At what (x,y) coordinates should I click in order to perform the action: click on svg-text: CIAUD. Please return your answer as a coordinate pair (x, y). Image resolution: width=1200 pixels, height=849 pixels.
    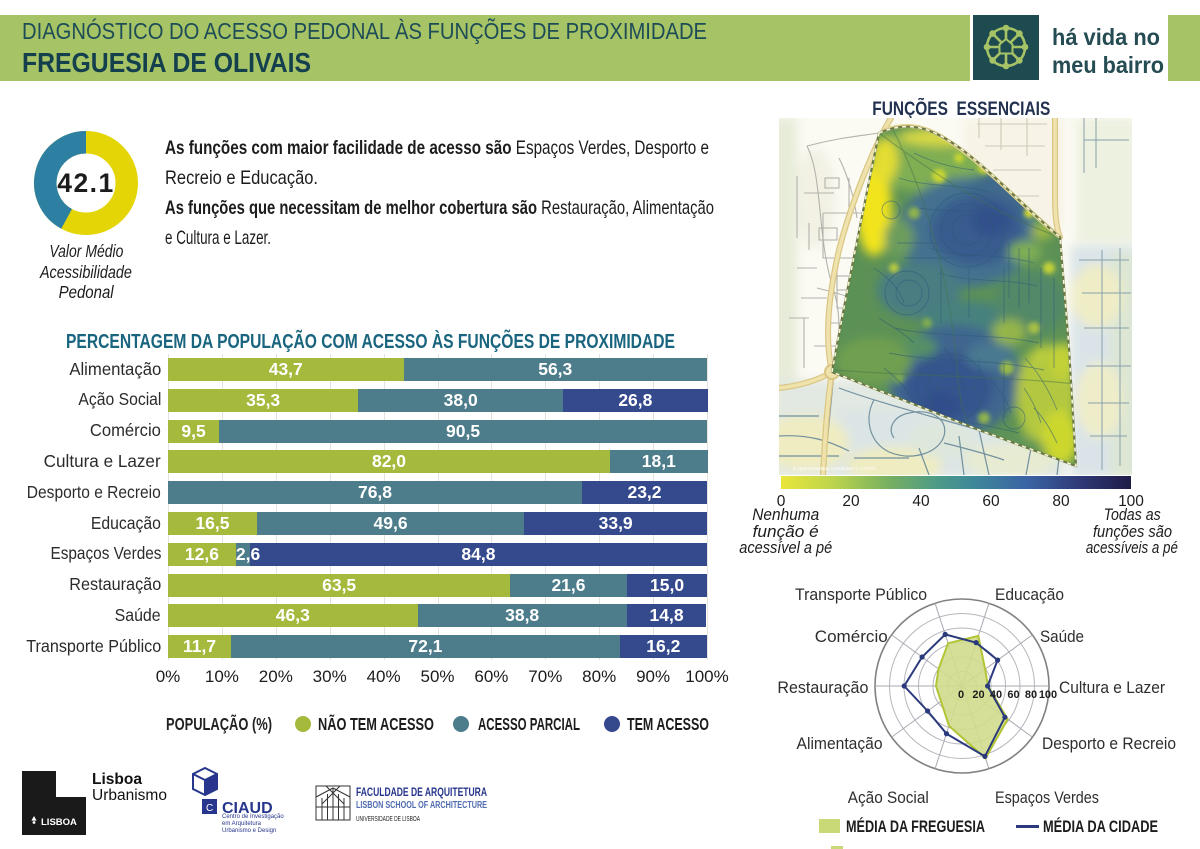
    Looking at the image, I should click on (247, 808).